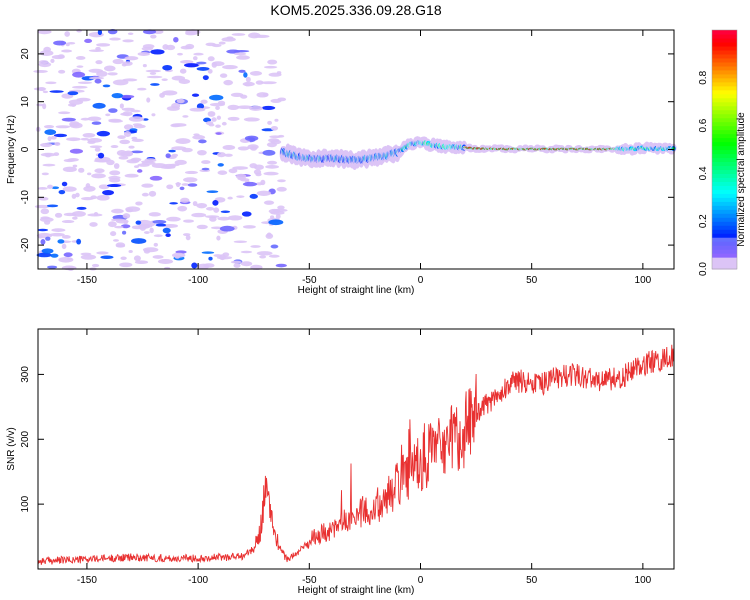 The image size is (750, 600). I want to click on colorbar-tick-label: 0.2, so click(703, 221).